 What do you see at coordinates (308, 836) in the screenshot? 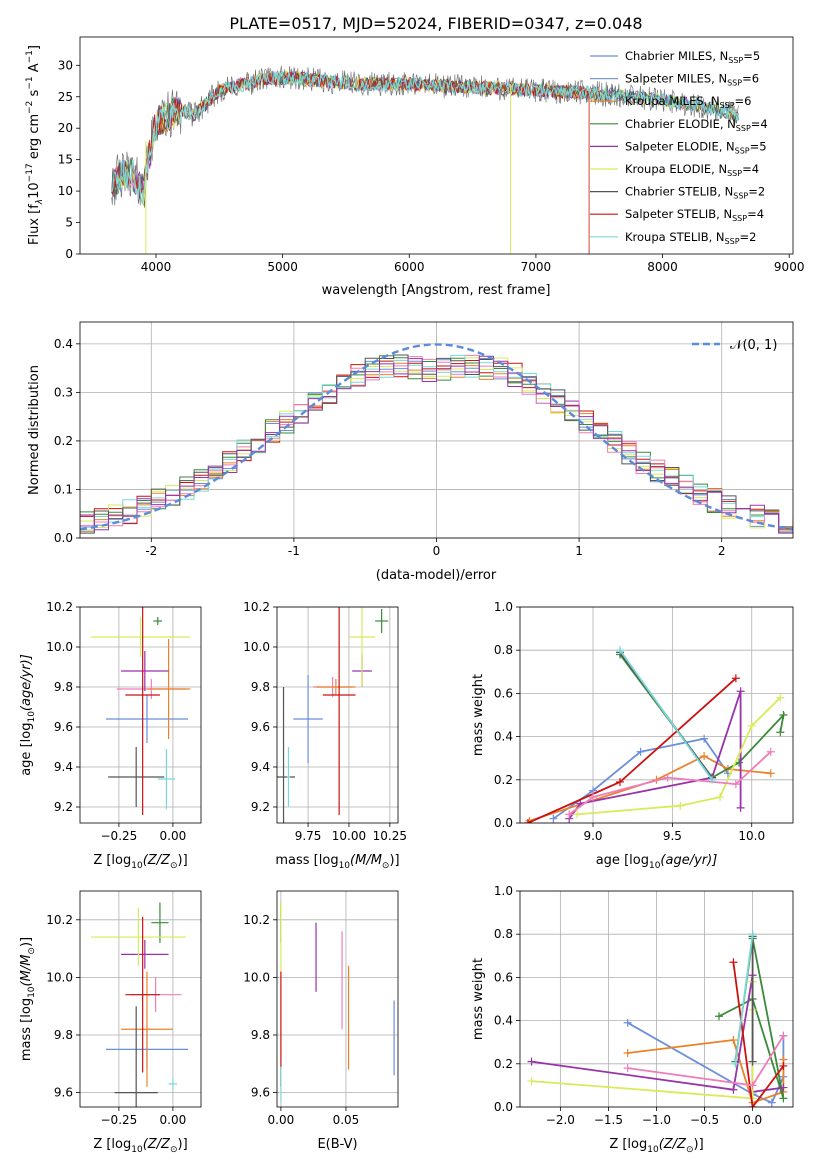
I see `x-tick-label: 9.75` at bounding box center [308, 836].